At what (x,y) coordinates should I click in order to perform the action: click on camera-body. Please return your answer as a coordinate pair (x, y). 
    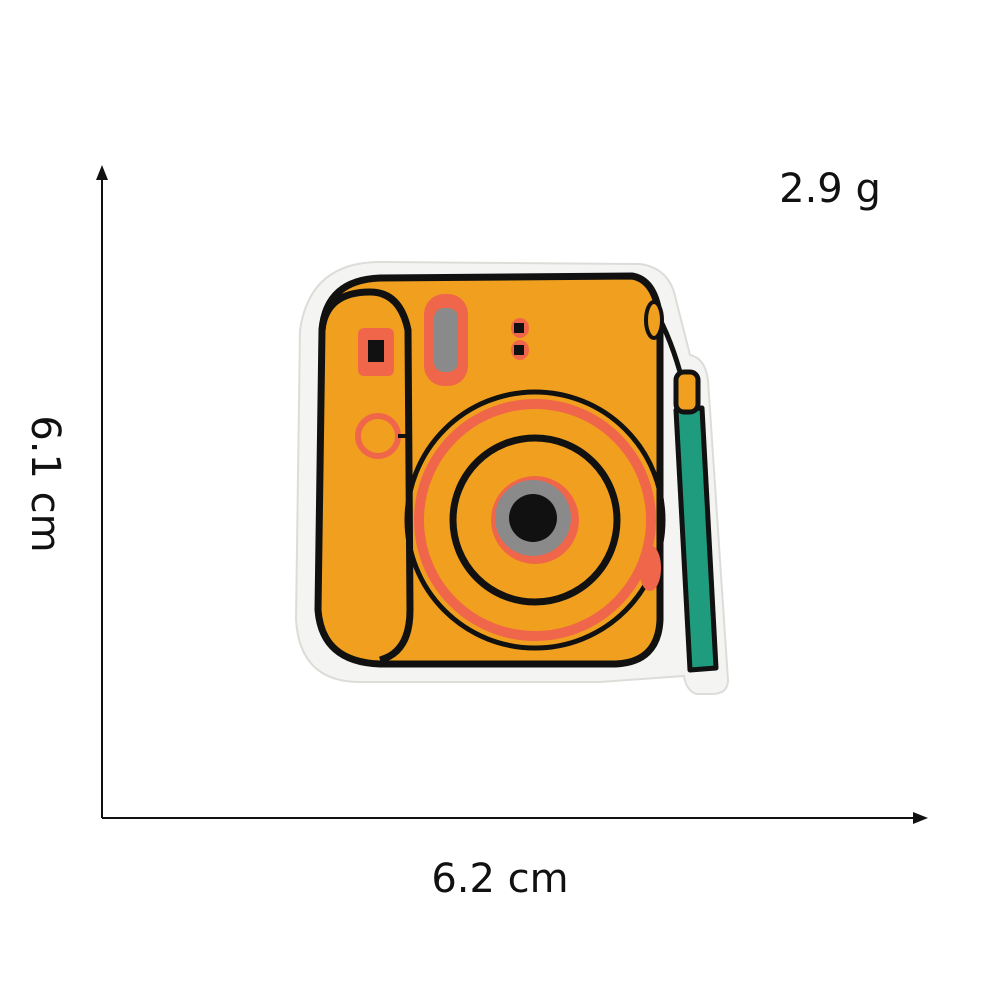
    Looking at the image, I should click on (489, 470).